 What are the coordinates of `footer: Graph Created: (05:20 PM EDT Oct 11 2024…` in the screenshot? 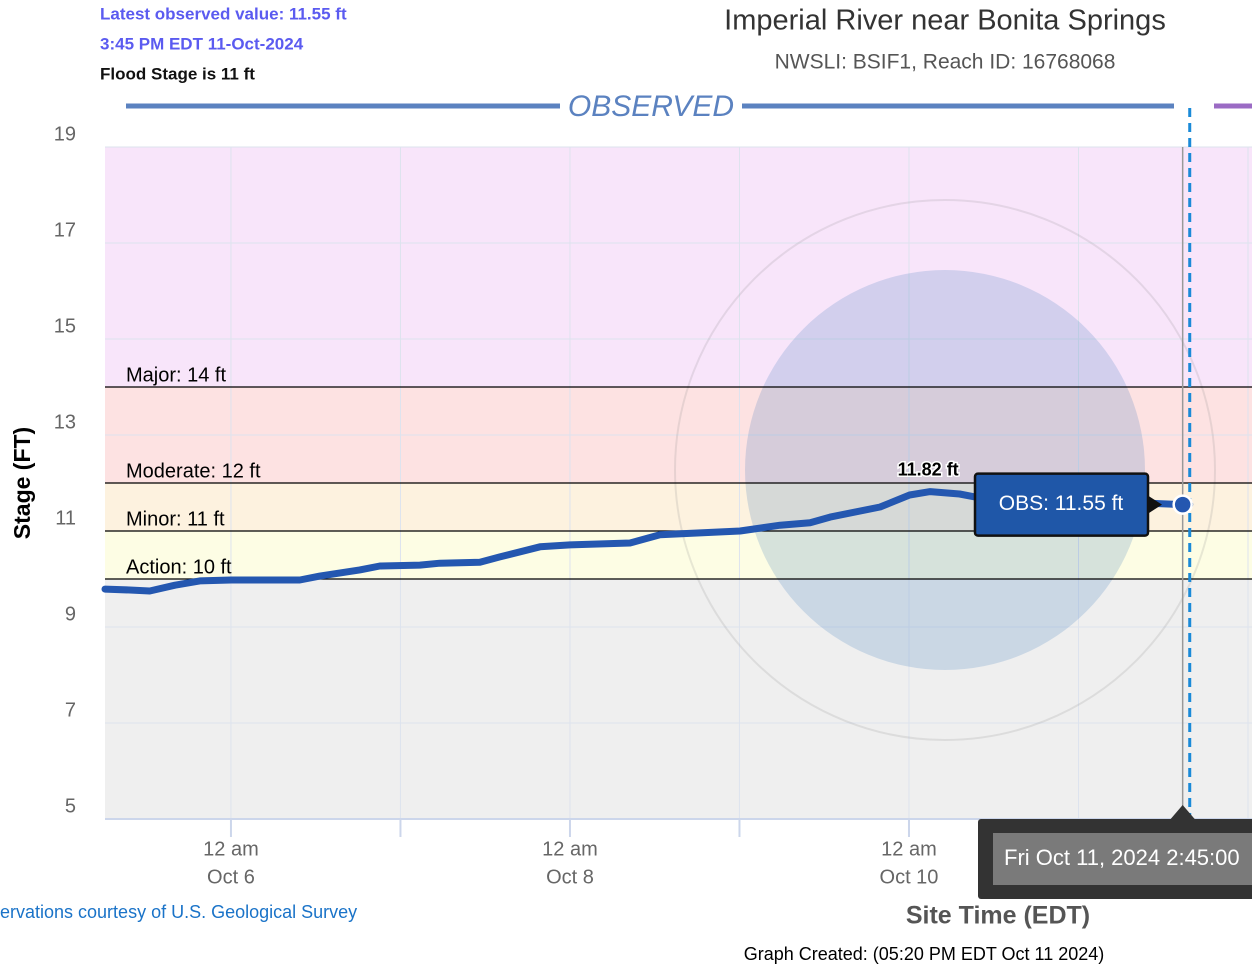 It's located at (924, 954).